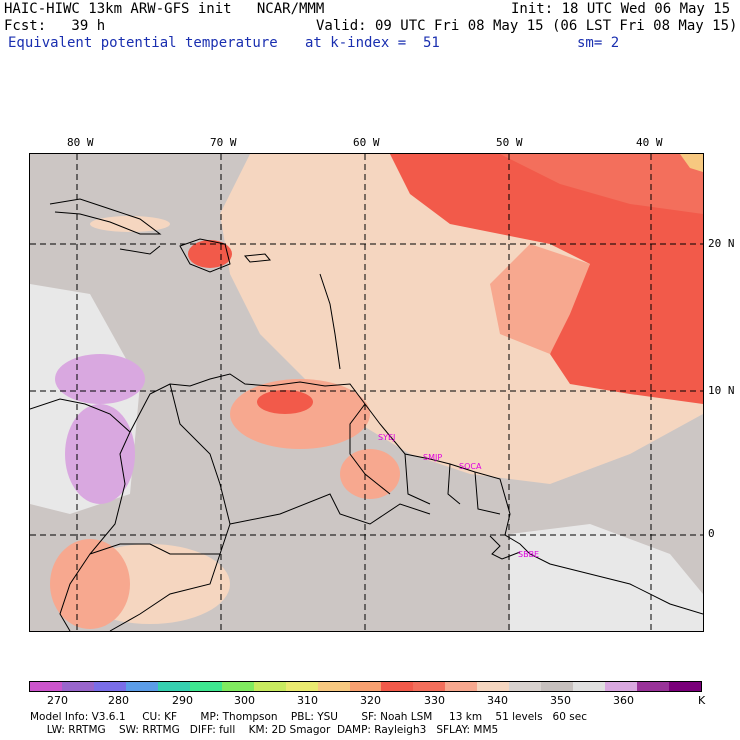  I want to click on field-name: Equivalent potential temperature, so click(143, 43).